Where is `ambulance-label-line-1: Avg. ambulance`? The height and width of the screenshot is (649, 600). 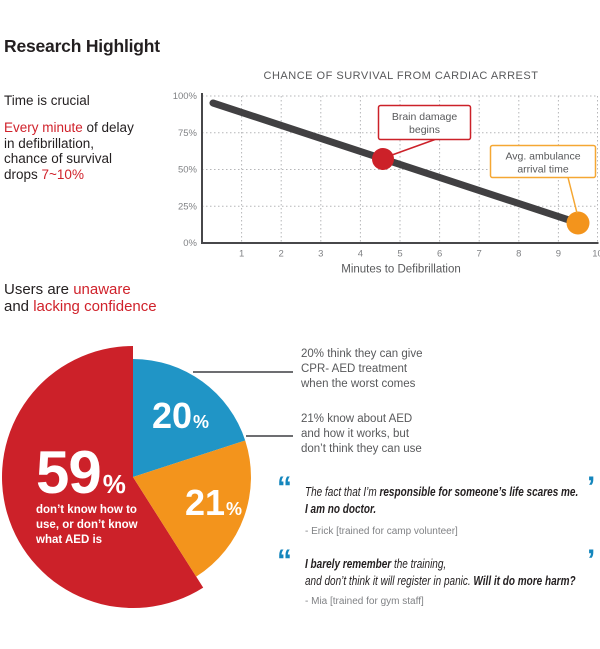 ambulance-label-line-1: Avg. ambulance is located at coordinates (542, 157).